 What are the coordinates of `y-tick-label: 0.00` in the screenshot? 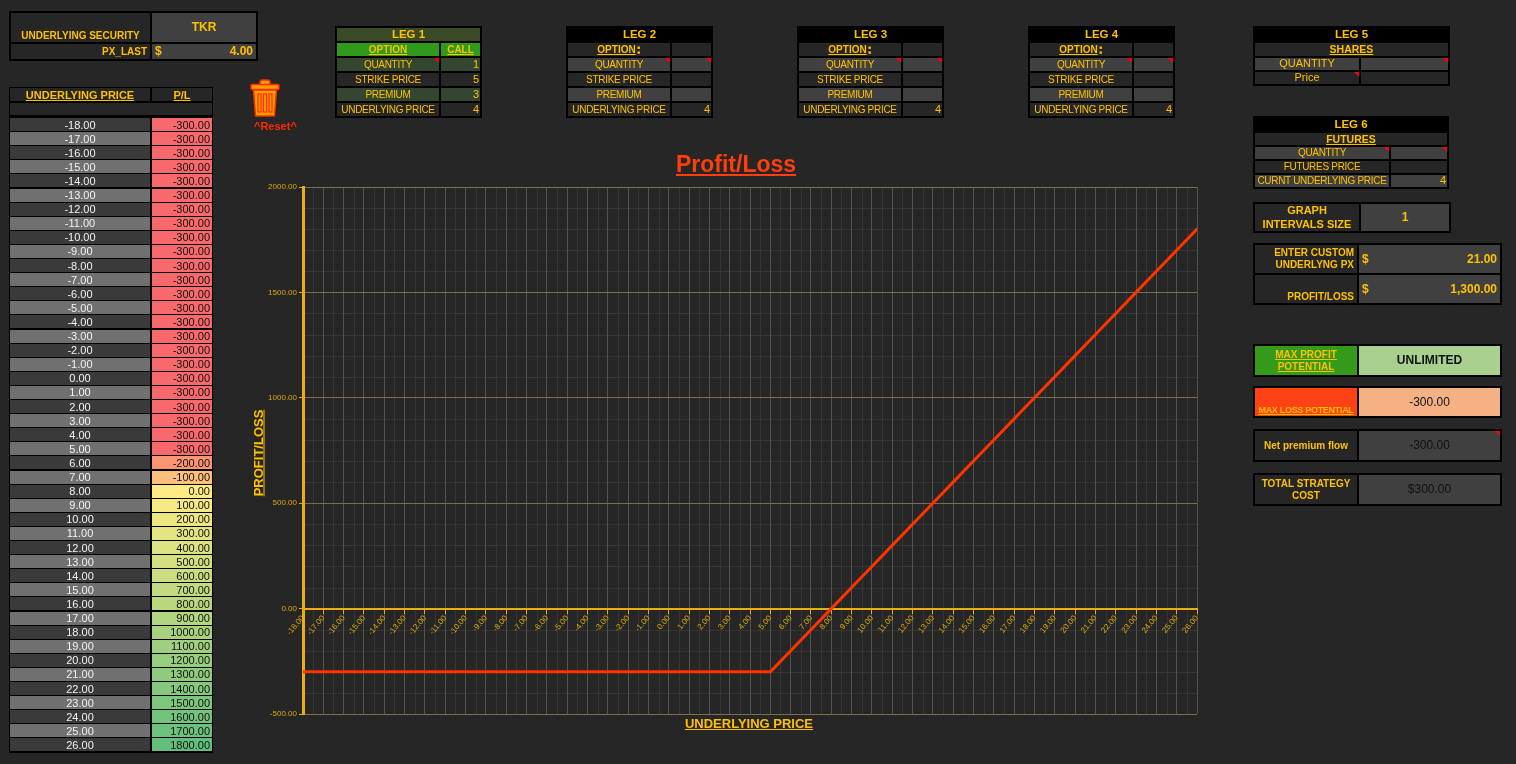 It's located at (80, 378).